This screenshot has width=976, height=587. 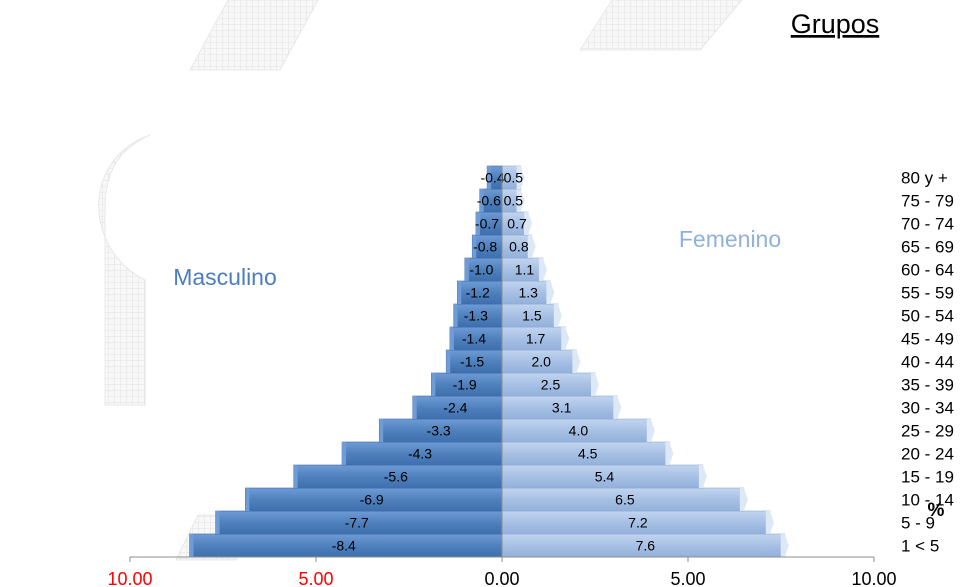 What do you see at coordinates (485, 247) in the screenshot?
I see `data-label-masculino: -0.8` at bounding box center [485, 247].